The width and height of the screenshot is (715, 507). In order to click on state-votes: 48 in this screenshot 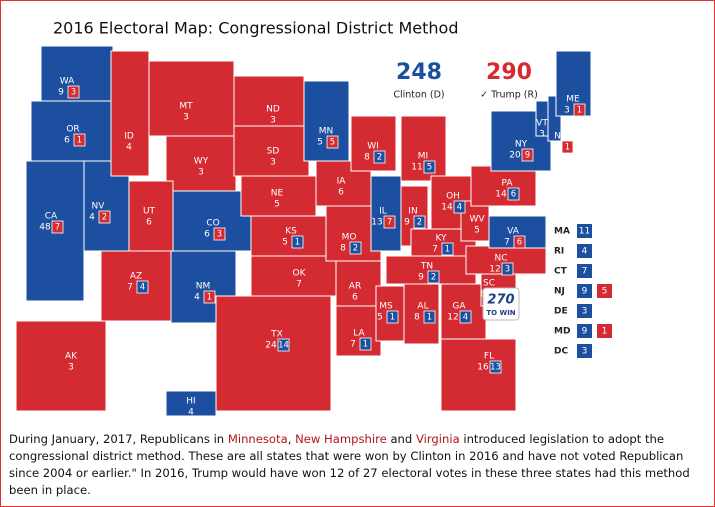, I will do `click(45, 228)`.